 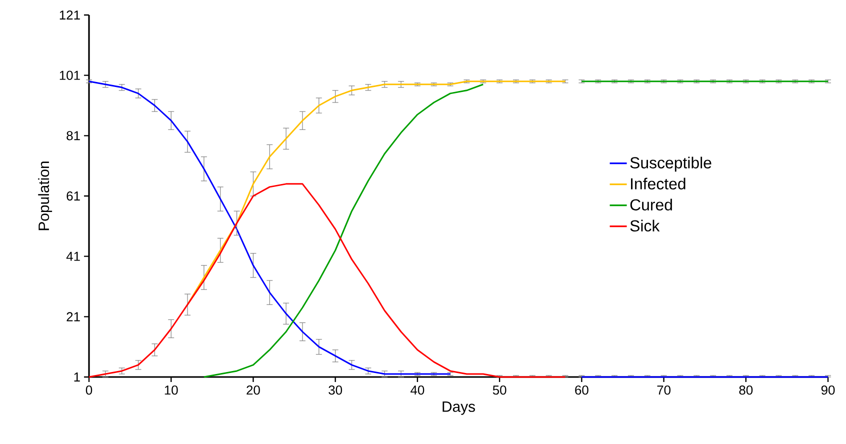 I want to click on x-tick-label: 60, so click(x=581, y=390).